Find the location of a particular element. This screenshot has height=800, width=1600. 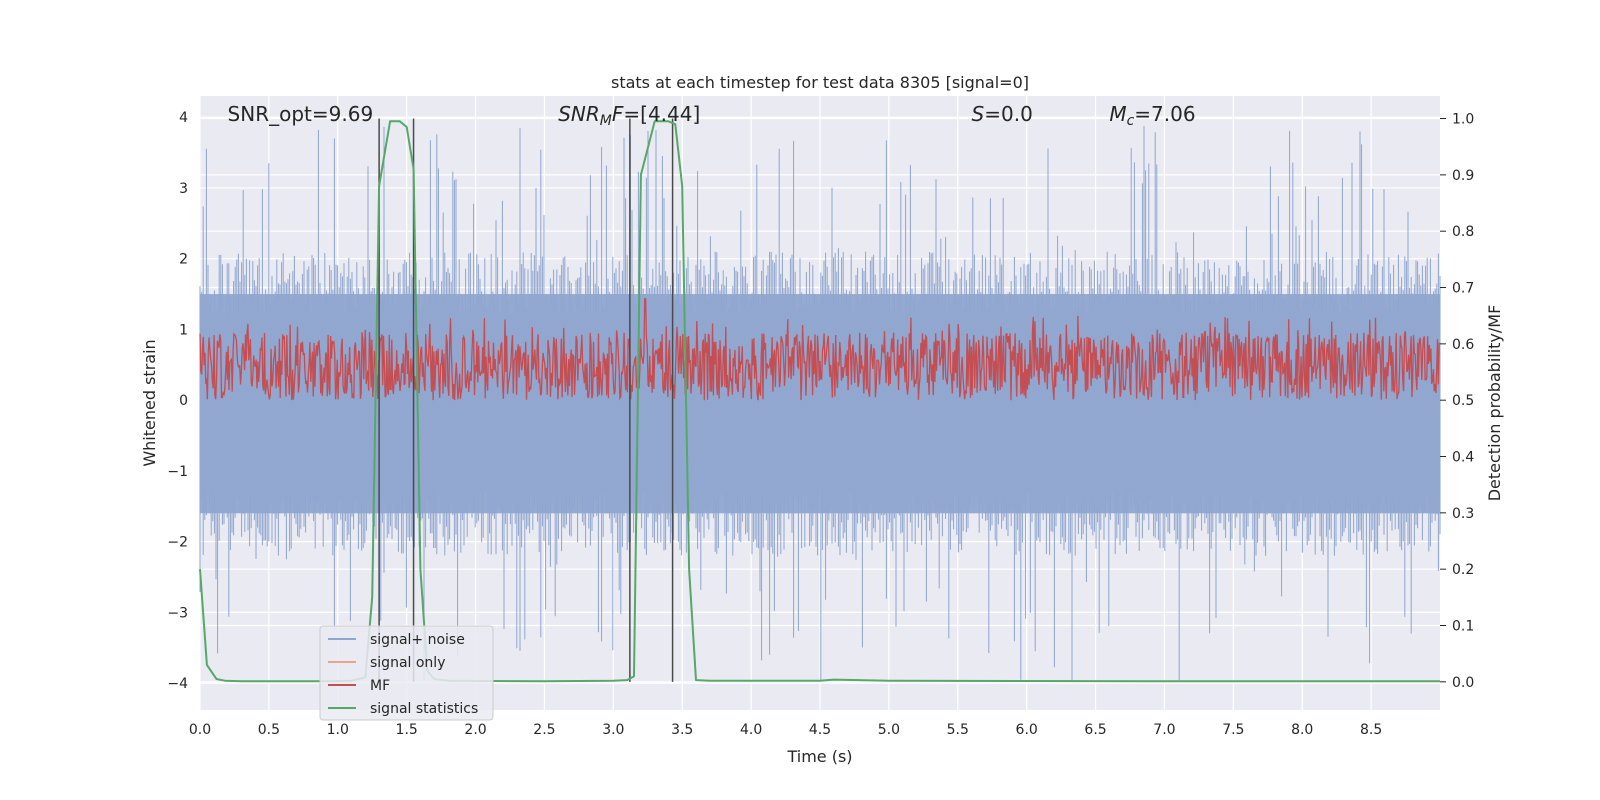

legend-label-mf: MF is located at coordinates (380, 686).